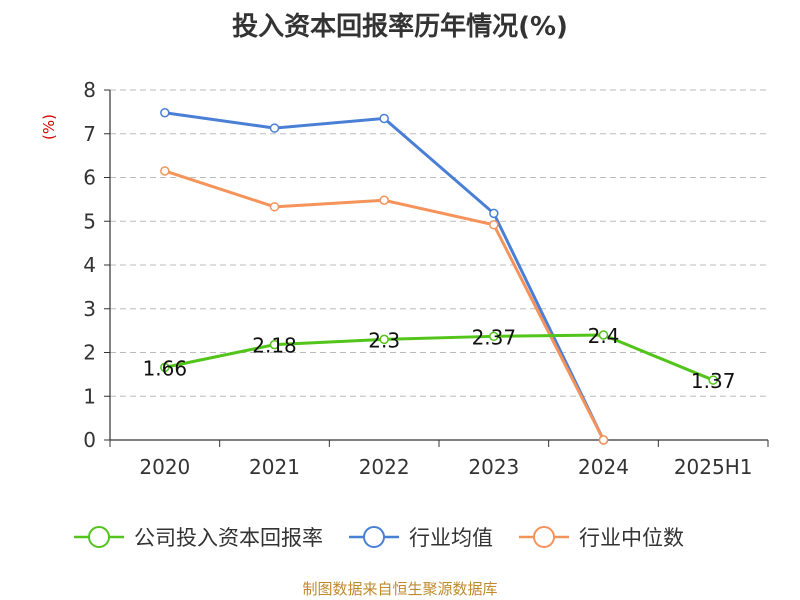 The height and width of the screenshot is (600, 800). I want to click on data-label: 2.37, so click(494, 337).